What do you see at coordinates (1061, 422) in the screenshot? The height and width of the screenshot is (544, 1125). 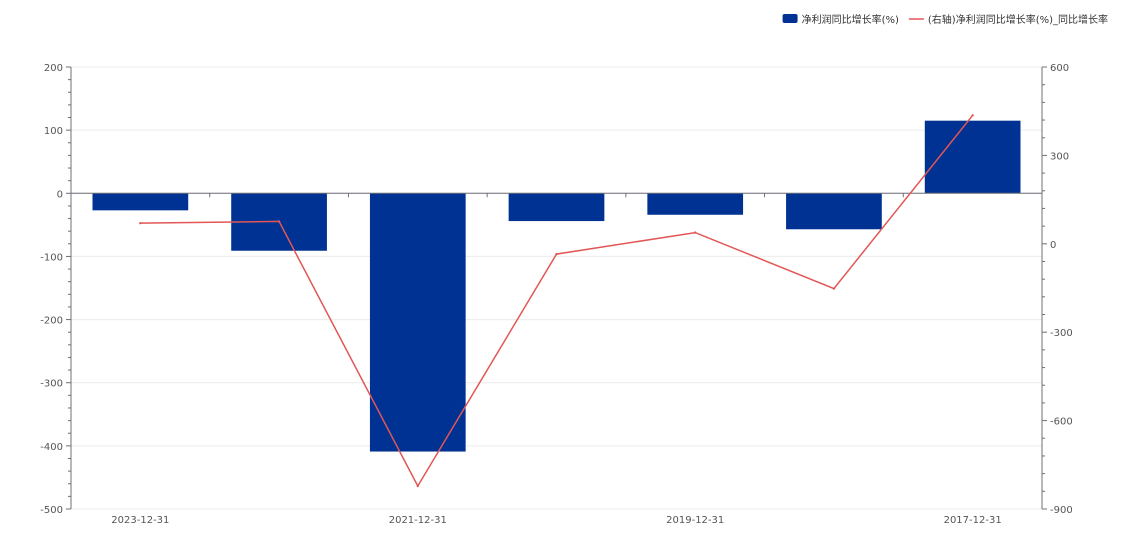 I see `y-axis-right-tick-label: -600` at bounding box center [1061, 422].